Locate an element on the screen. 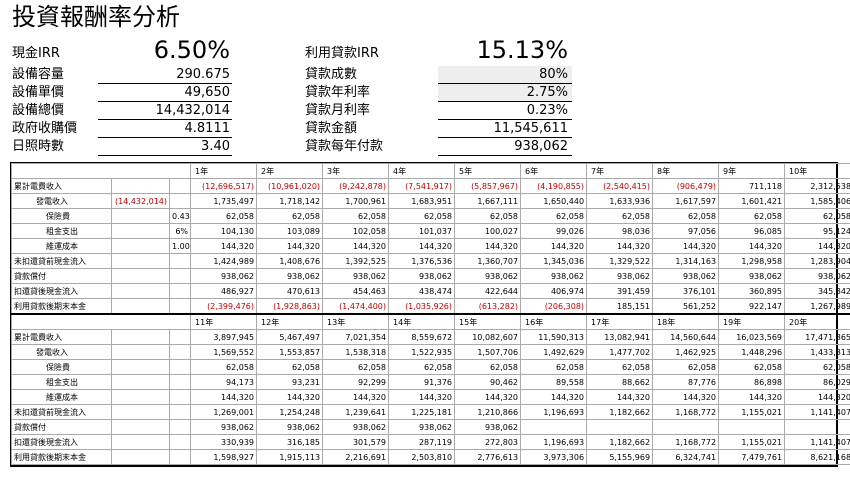 The width and height of the screenshot is (850, 482). year-header: 16年 is located at coordinates (554, 321).